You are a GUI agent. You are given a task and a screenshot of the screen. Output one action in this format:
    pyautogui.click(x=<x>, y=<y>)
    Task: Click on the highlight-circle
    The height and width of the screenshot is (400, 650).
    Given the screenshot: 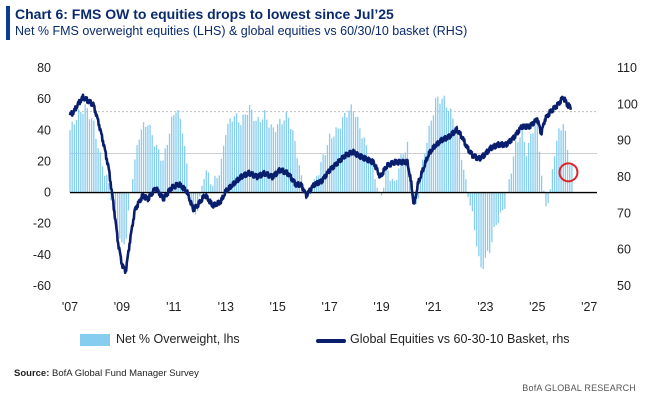 What is the action you would take?
    pyautogui.click(x=568, y=172)
    